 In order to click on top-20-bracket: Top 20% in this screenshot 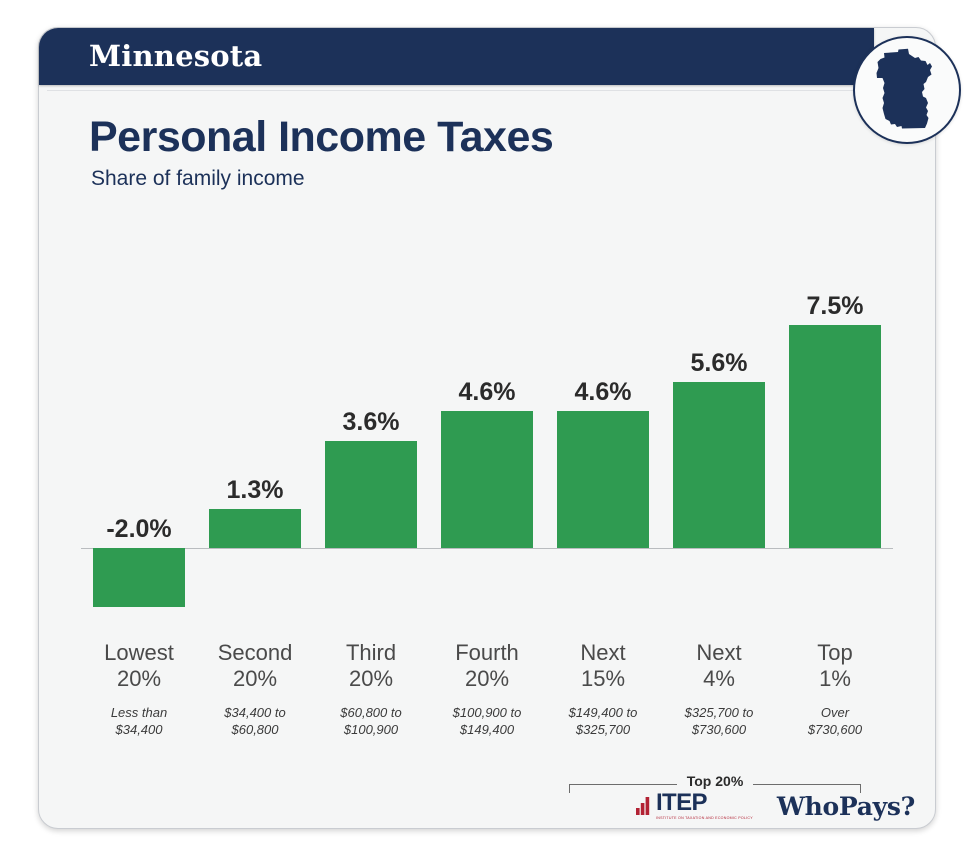, I will do `click(715, 786)`.